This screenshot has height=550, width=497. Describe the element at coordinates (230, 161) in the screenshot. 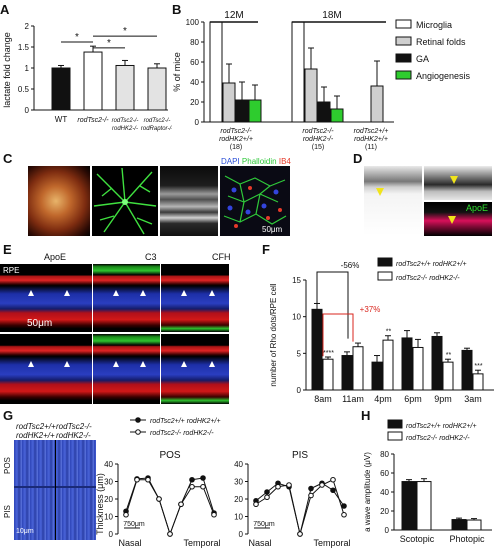

I see `legend-dapi: DAPI` at that location.